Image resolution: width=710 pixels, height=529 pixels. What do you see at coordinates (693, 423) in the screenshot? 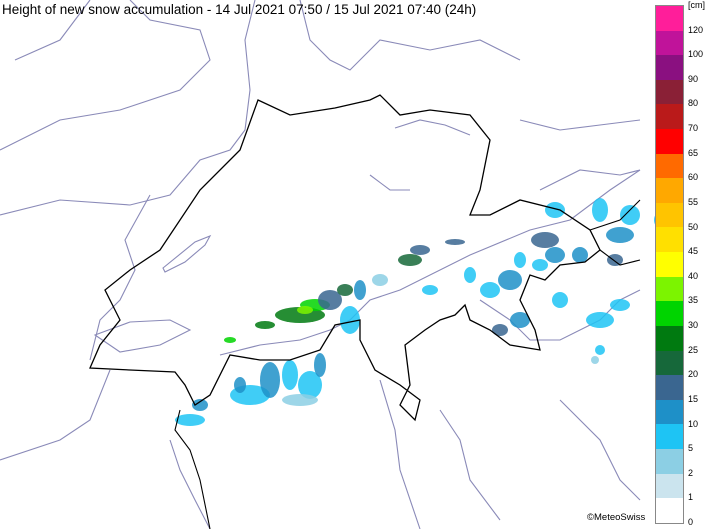
I see `legend-label: 10` at bounding box center [693, 423].